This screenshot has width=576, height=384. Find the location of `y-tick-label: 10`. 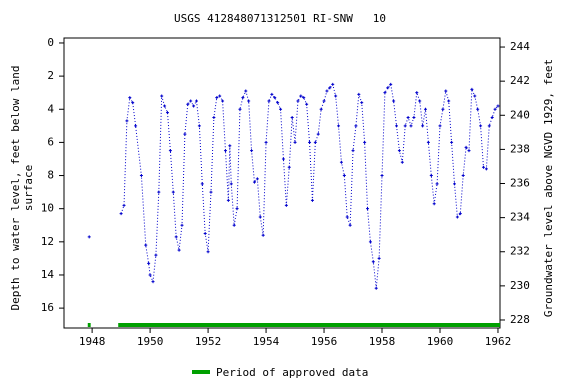

y-tick-label: 10 is located at coordinates (47, 208).